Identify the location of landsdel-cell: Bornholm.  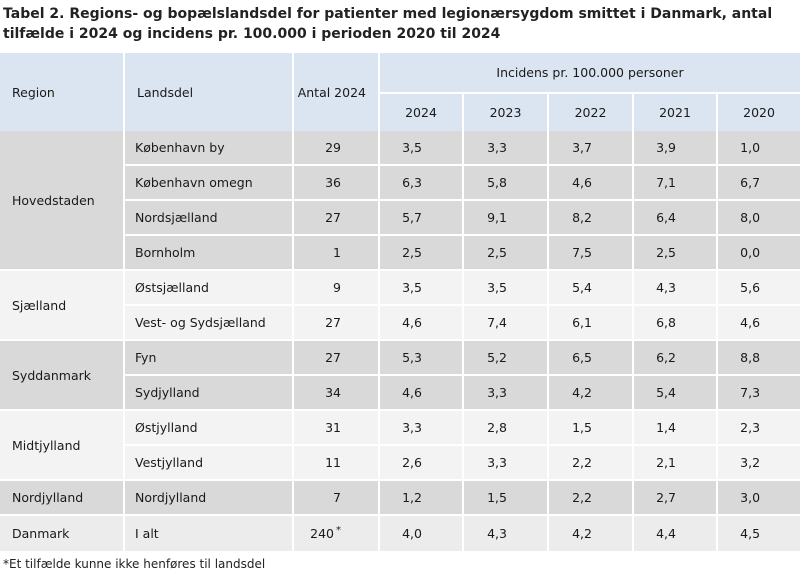
(207, 253).